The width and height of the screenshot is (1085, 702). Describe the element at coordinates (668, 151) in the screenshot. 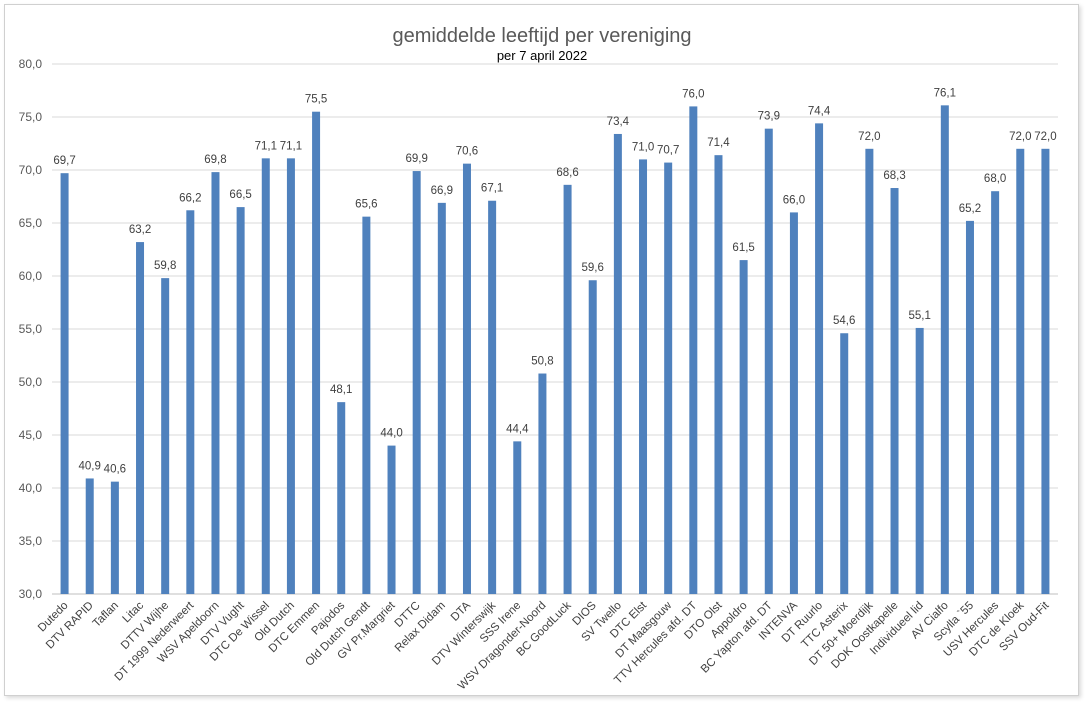

I see `data-label: 70,7` at that location.